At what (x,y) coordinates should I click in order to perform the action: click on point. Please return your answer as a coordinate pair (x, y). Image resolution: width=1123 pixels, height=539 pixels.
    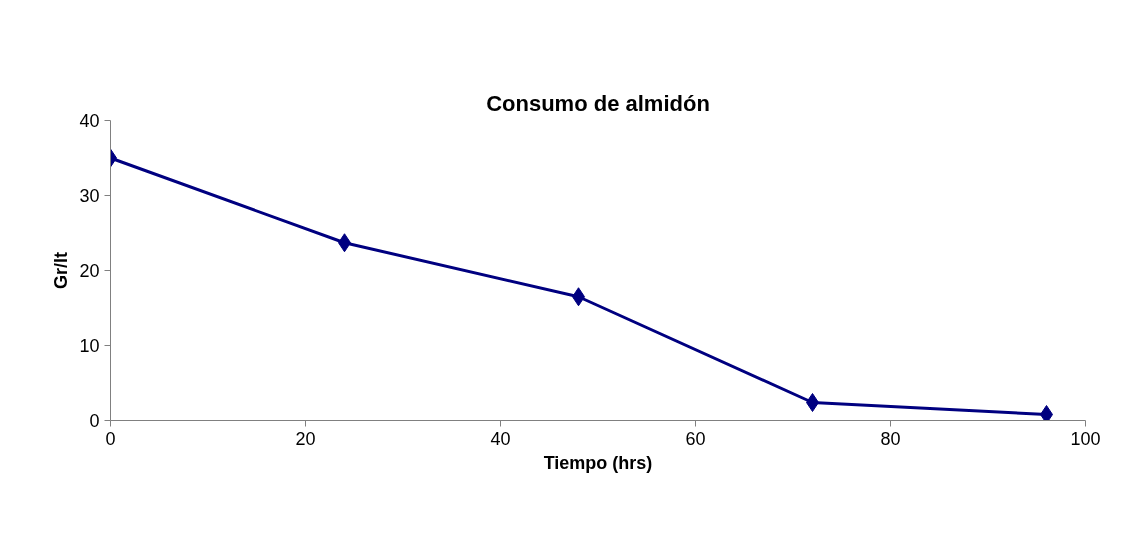
    Looking at the image, I should click on (1046, 413).